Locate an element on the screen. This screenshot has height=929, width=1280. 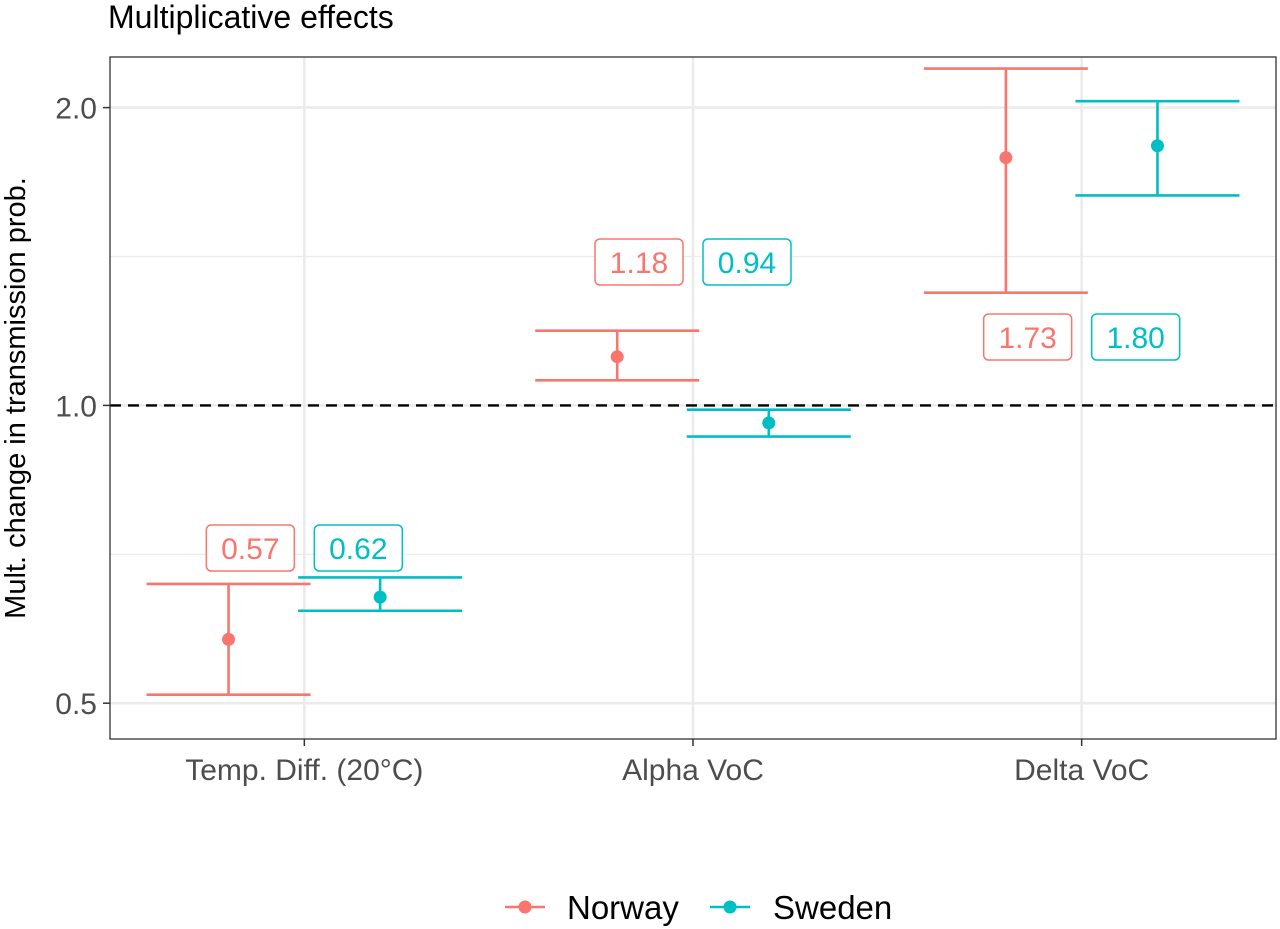
legend: Norway Sweden is located at coordinates (698, 907).